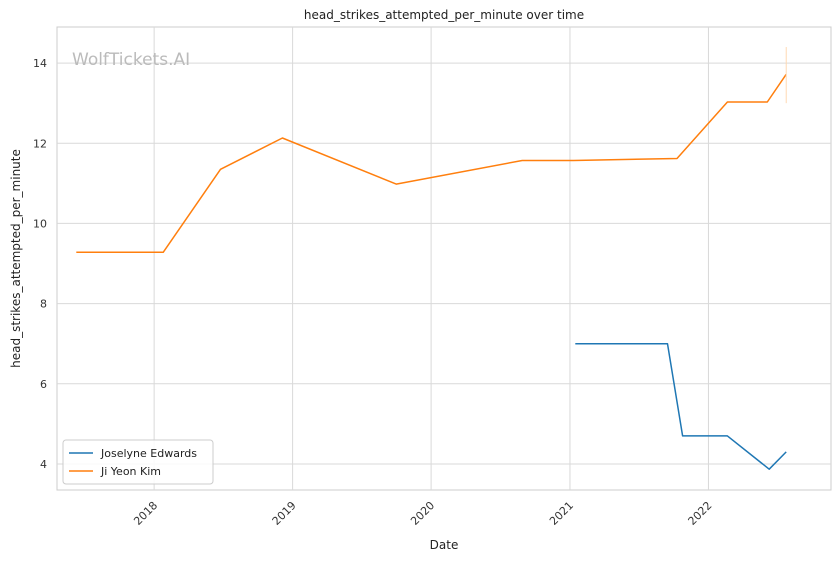 The width and height of the screenshot is (840, 561). I want to click on y-axis-label: head_strikes_attempted_per_minute, so click(16, 258).